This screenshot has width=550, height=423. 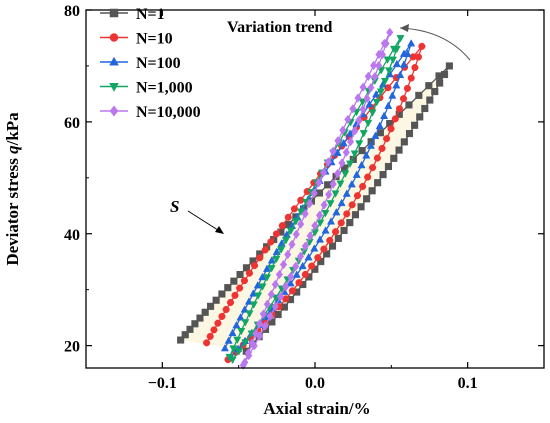 I want to click on y-axis-label-prefix: Deviator stress, so click(x=12, y=210).